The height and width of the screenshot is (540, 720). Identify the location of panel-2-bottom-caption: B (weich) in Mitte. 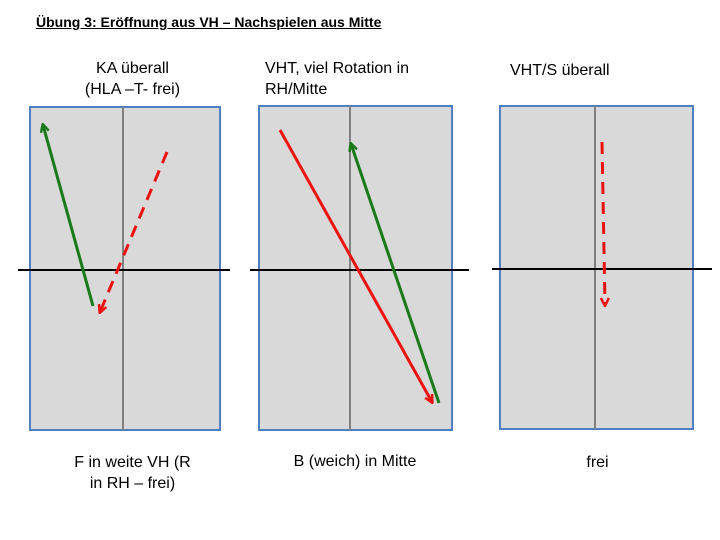
(355, 461).